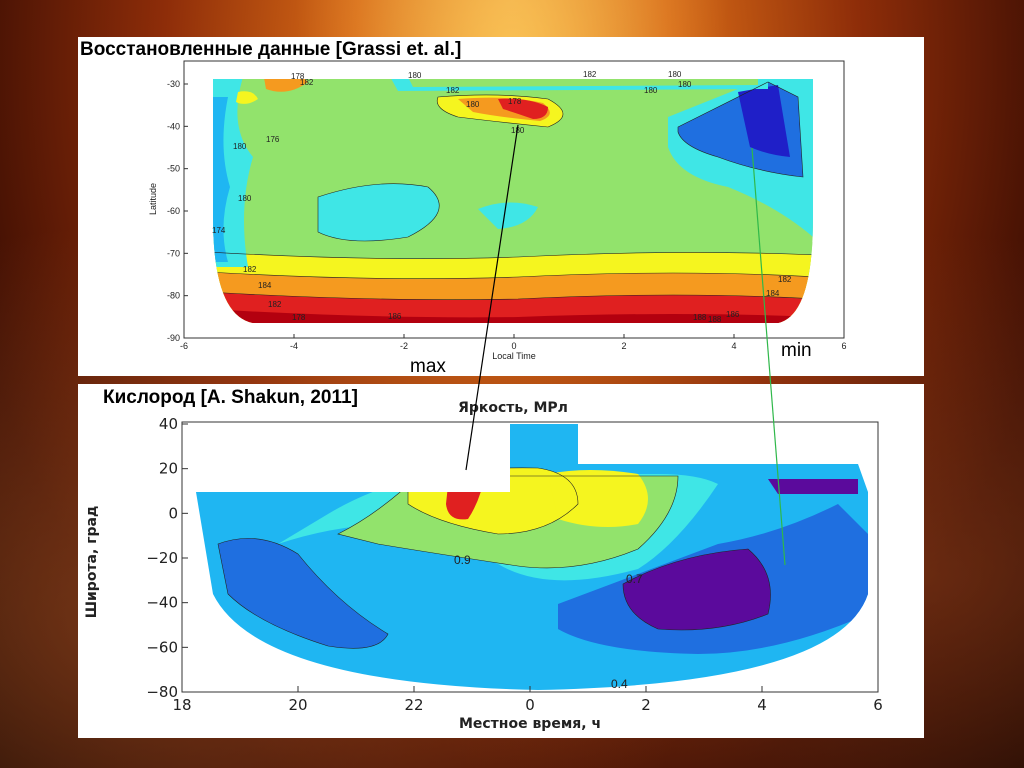 The height and width of the screenshot is (768, 1024). What do you see at coordinates (619, 684) in the screenshot?
I see `contour-value-label: 0.4` at bounding box center [619, 684].